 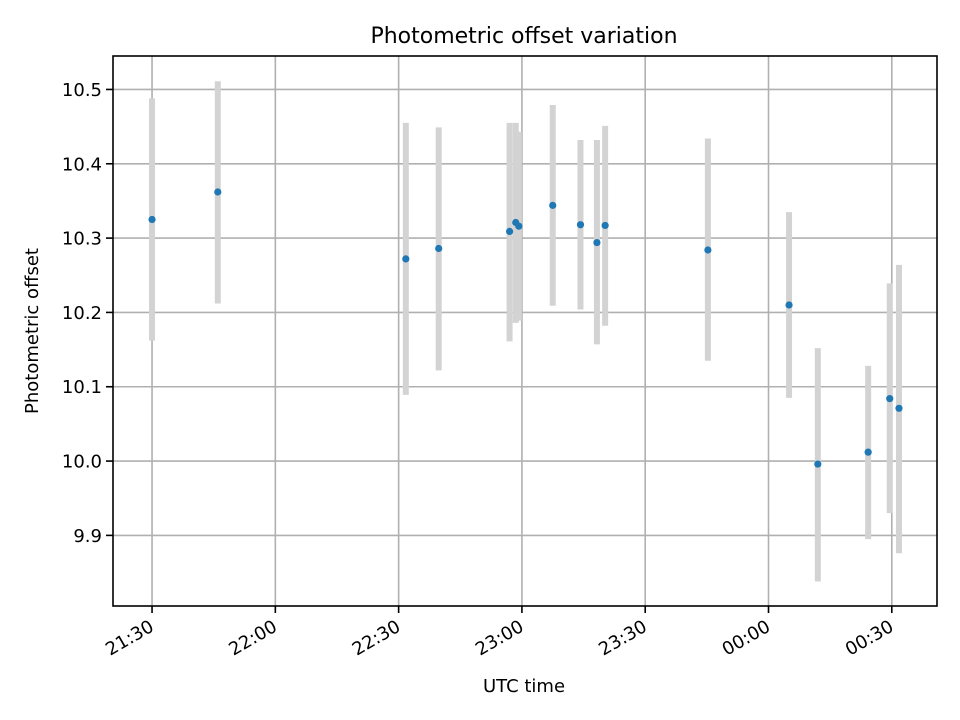 I want to click on y-tick-label: 9.9, so click(x=87, y=536).